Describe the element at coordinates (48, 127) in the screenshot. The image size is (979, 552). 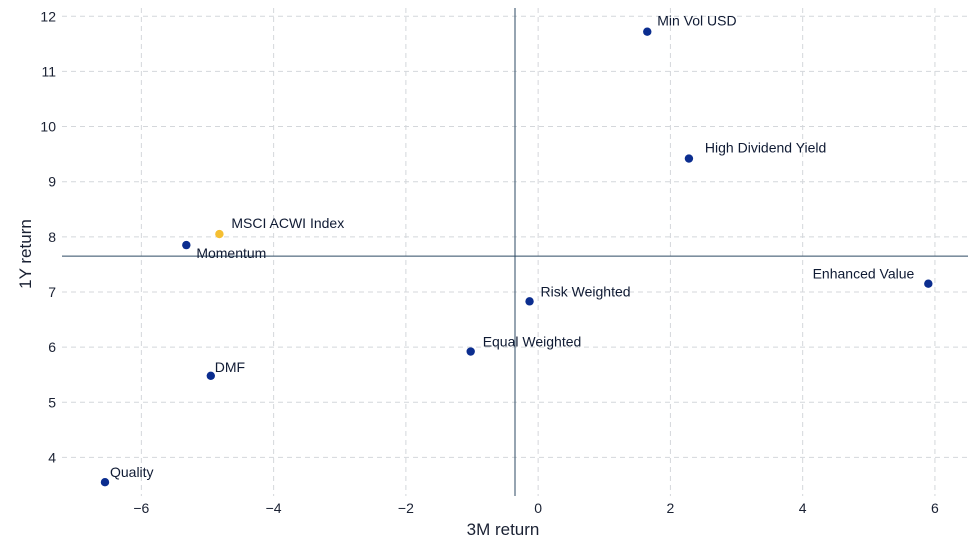
I see `y-tick-label: 10` at that location.